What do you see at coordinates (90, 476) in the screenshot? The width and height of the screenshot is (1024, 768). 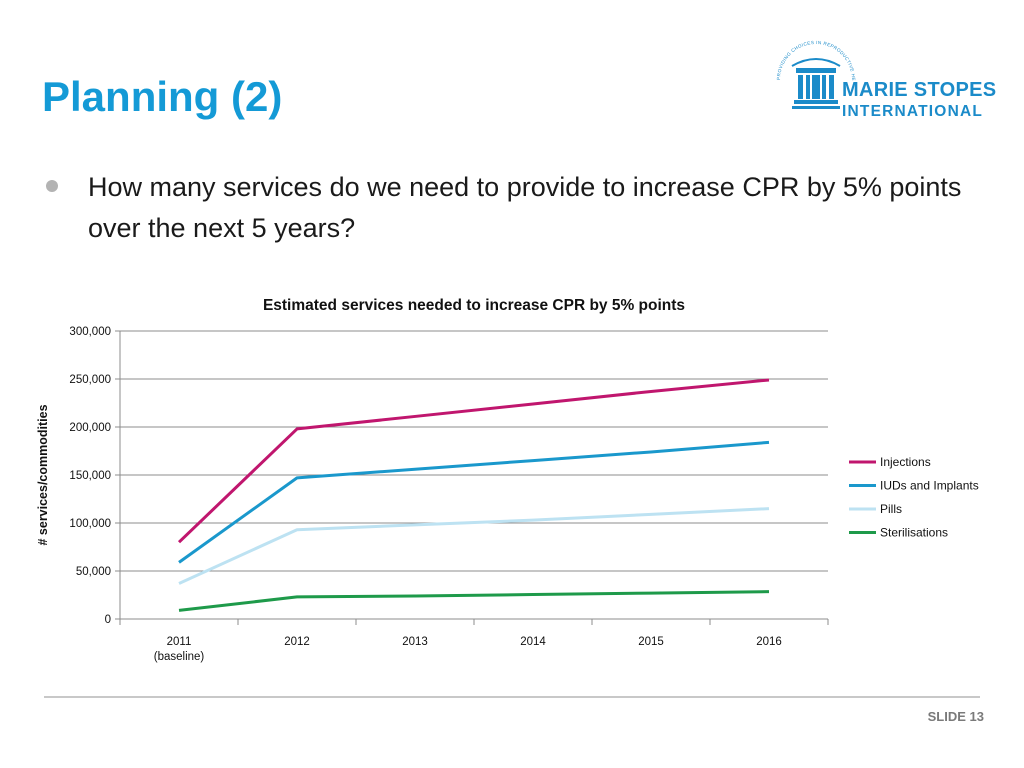 I see `y-tick-label-3: 150,000` at bounding box center [90, 476].